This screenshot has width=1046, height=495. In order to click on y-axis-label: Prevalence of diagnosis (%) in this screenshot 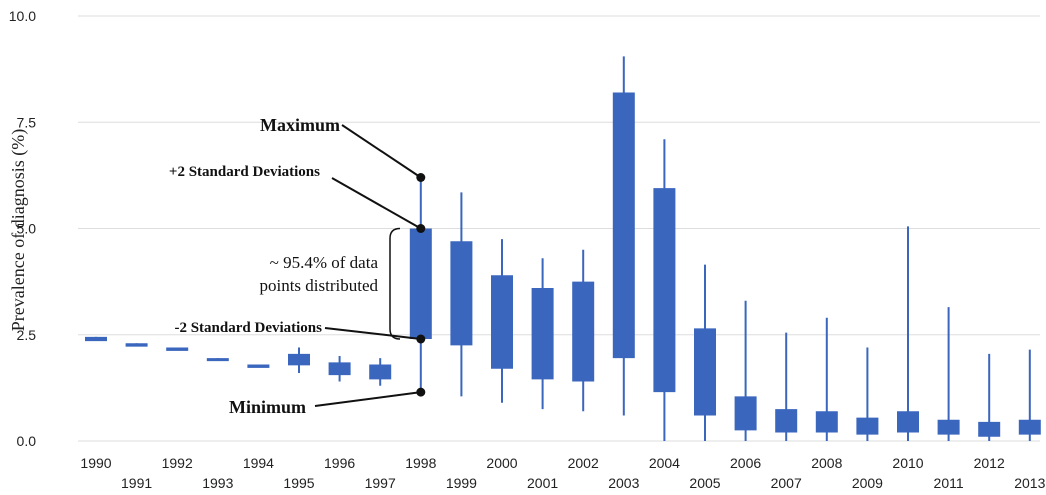, I will do `click(18, 230)`.